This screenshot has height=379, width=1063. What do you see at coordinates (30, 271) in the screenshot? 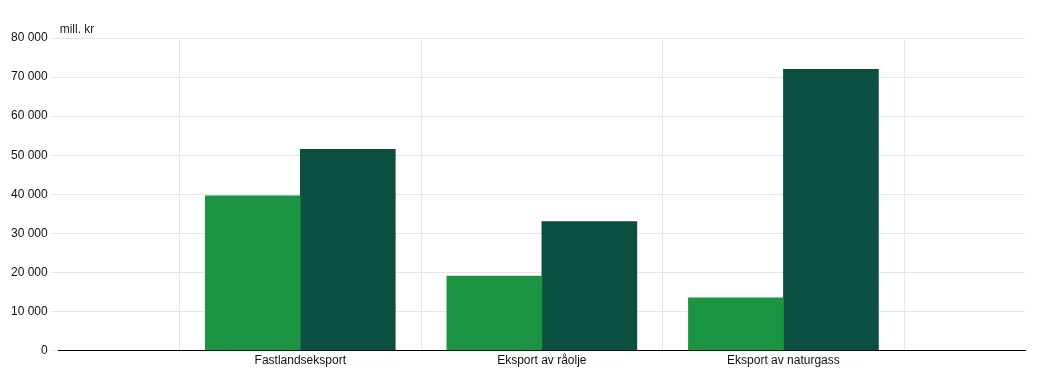
I see `y-tick-label: 20 000` at bounding box center [30, 271].